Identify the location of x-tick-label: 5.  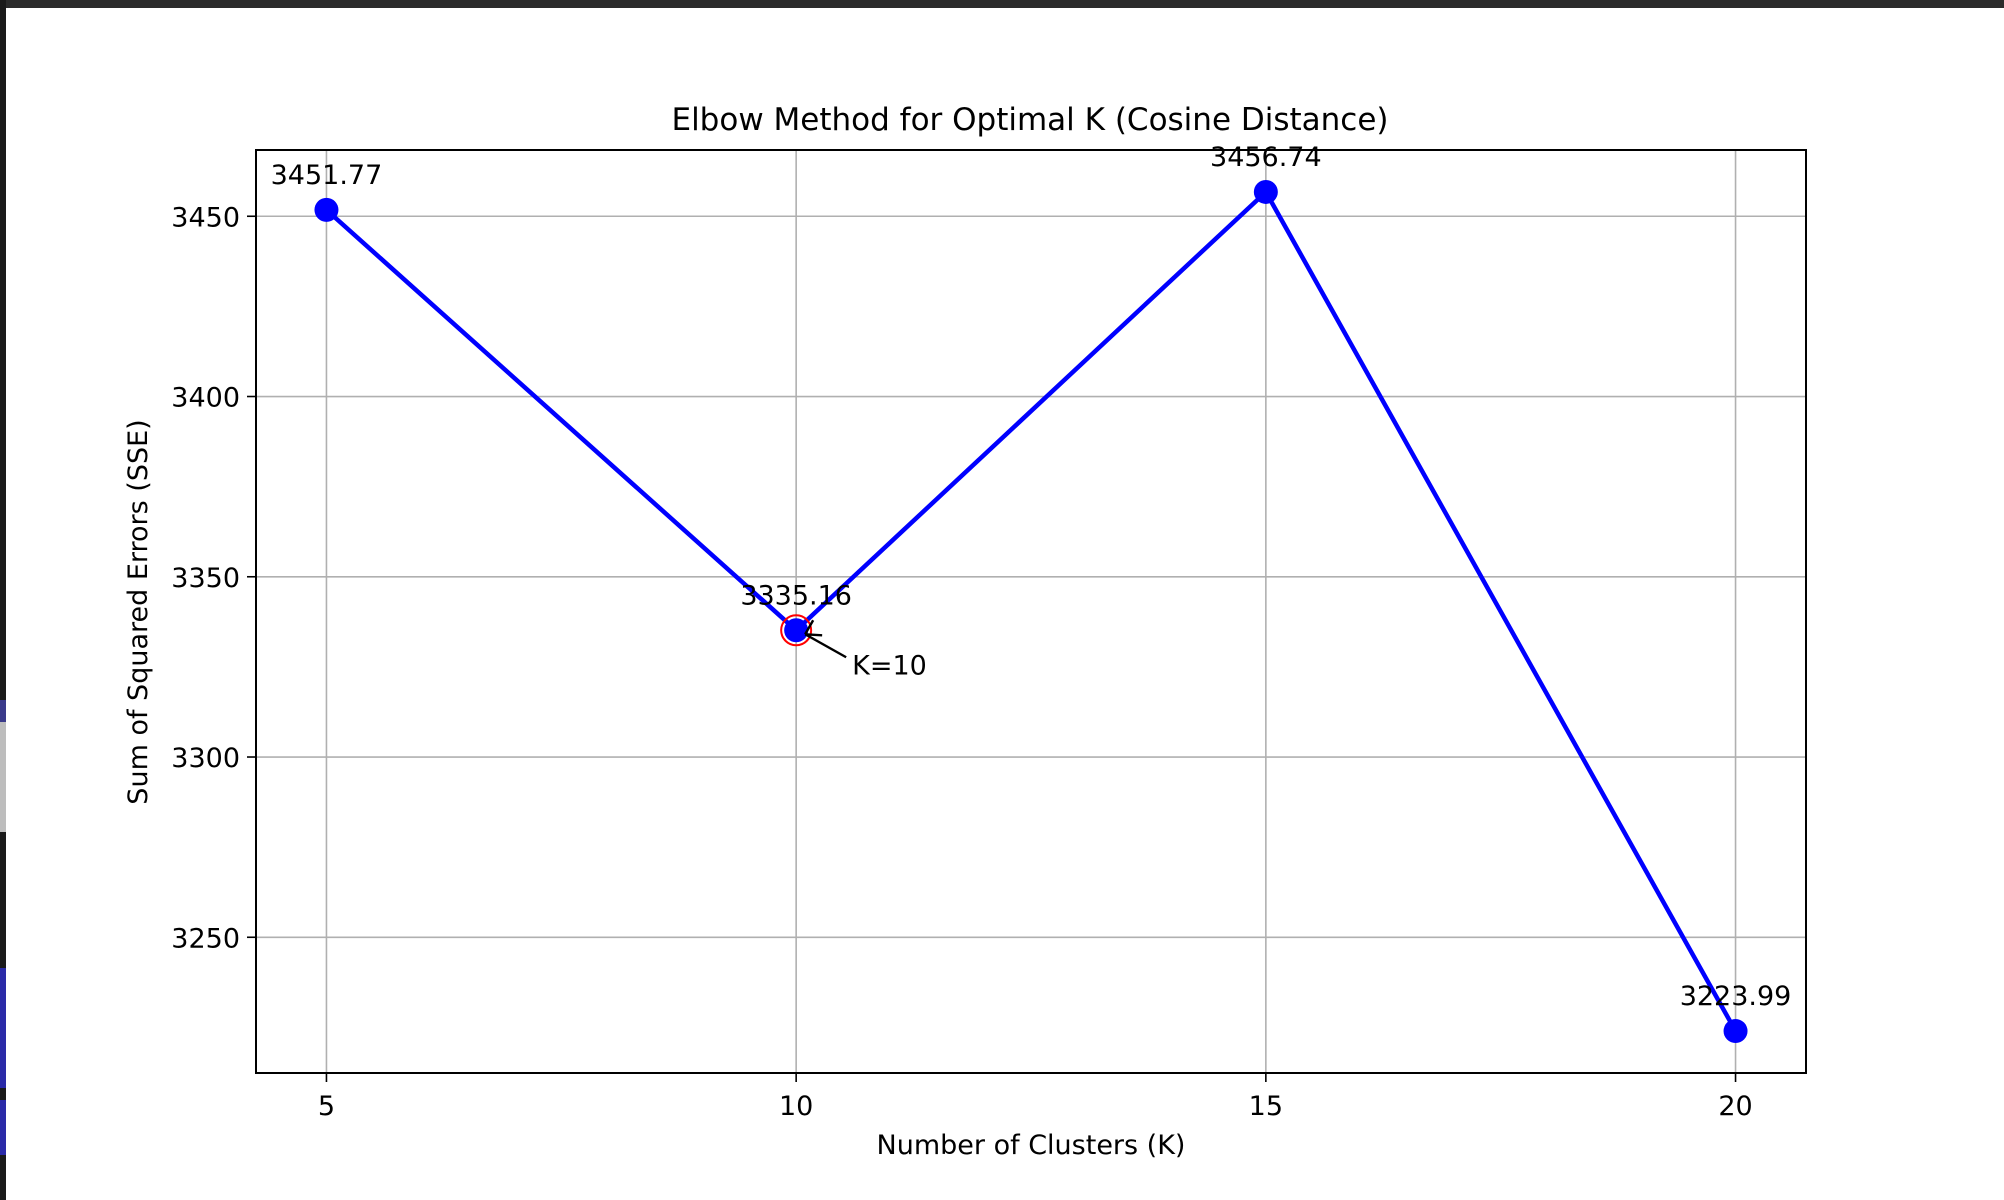
(326, 1106).